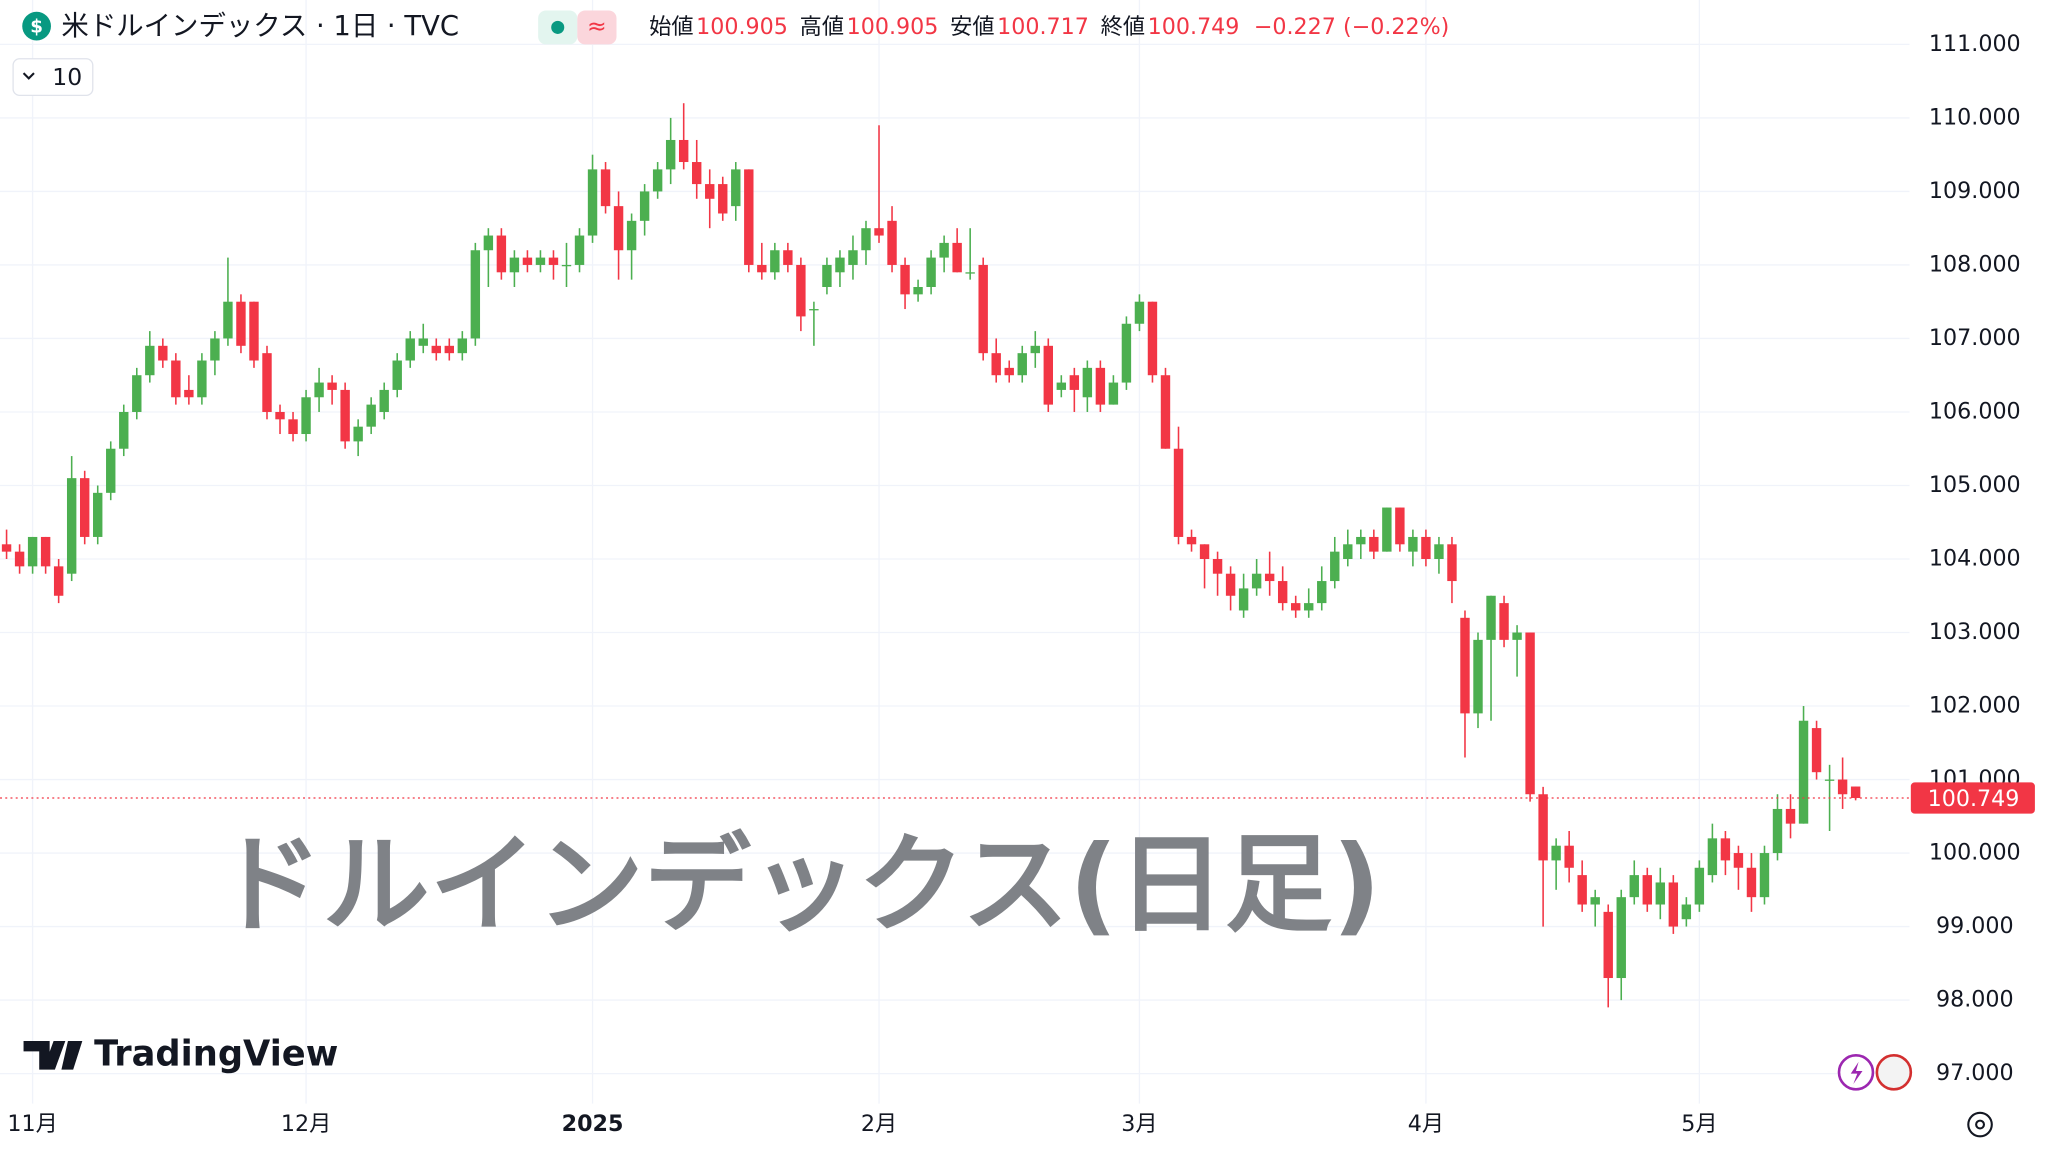 This screenshot has width=2048, height=1150. Describe the element at coordinates (1894, 1072) in the screenshot. I see `flag-icon` at that location.